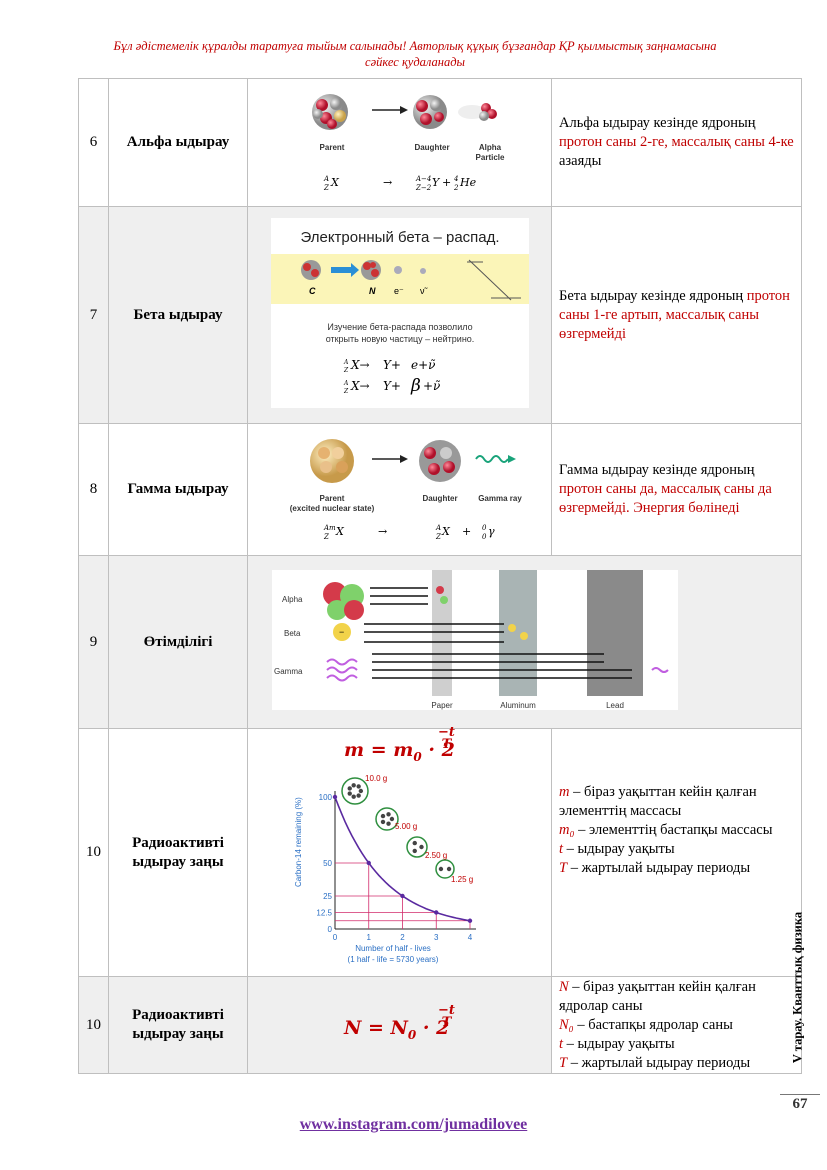 Image resolution: width=827 pixels, height=1170 pixels. I want to click on desc-text: Гамма ыдырау кезінде ядроның, so click(657, 470).